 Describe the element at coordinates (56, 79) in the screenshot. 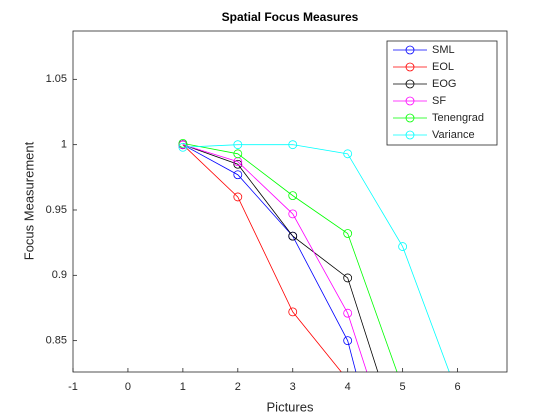

I see `y-tick-label: 1.05` at that location.